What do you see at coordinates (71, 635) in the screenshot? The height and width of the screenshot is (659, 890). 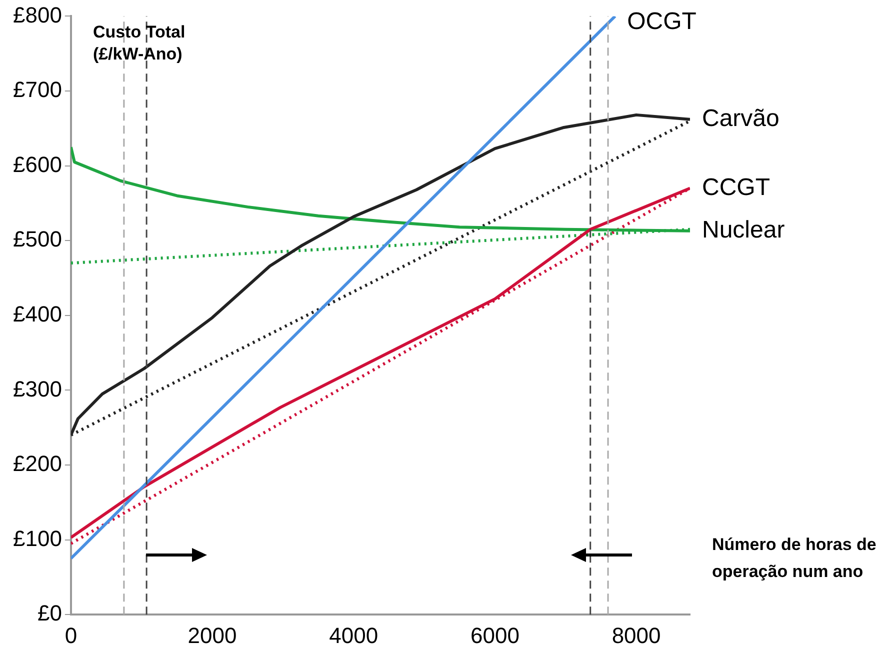 I see `x-tick-label: 0` at bounding box center [71, 635].